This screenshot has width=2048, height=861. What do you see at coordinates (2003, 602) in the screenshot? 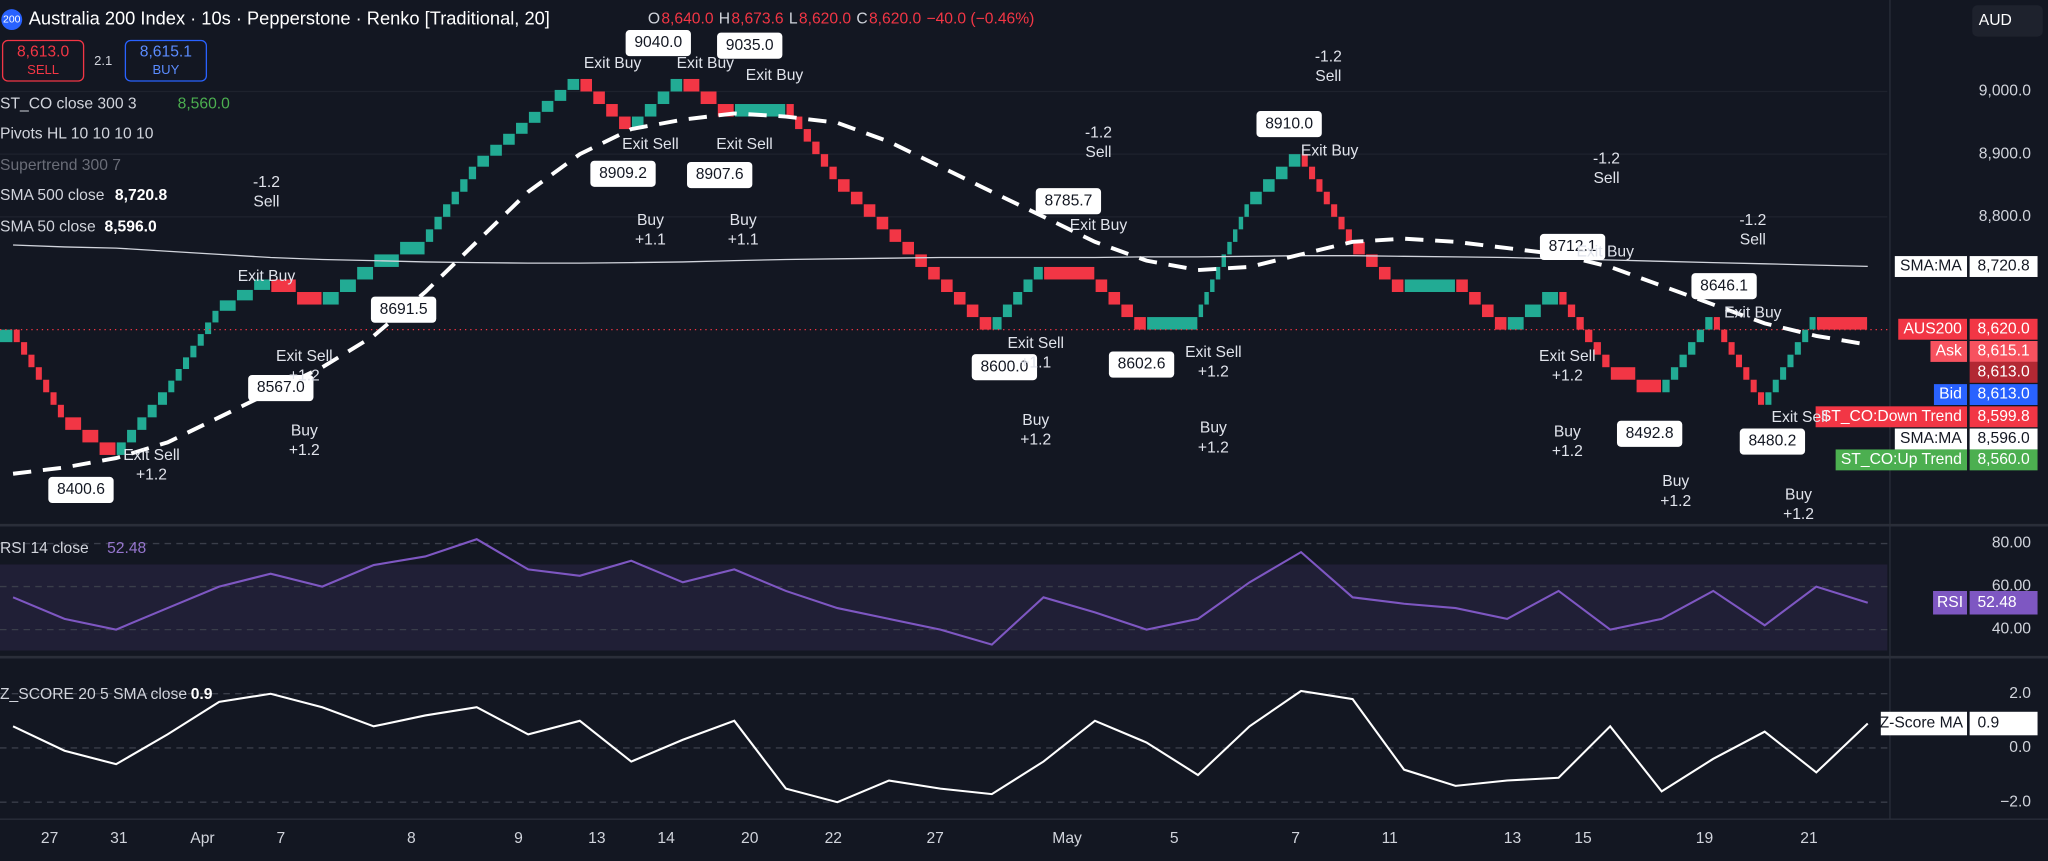
I see `series-tag-value` at bounding box center [2003, 602].